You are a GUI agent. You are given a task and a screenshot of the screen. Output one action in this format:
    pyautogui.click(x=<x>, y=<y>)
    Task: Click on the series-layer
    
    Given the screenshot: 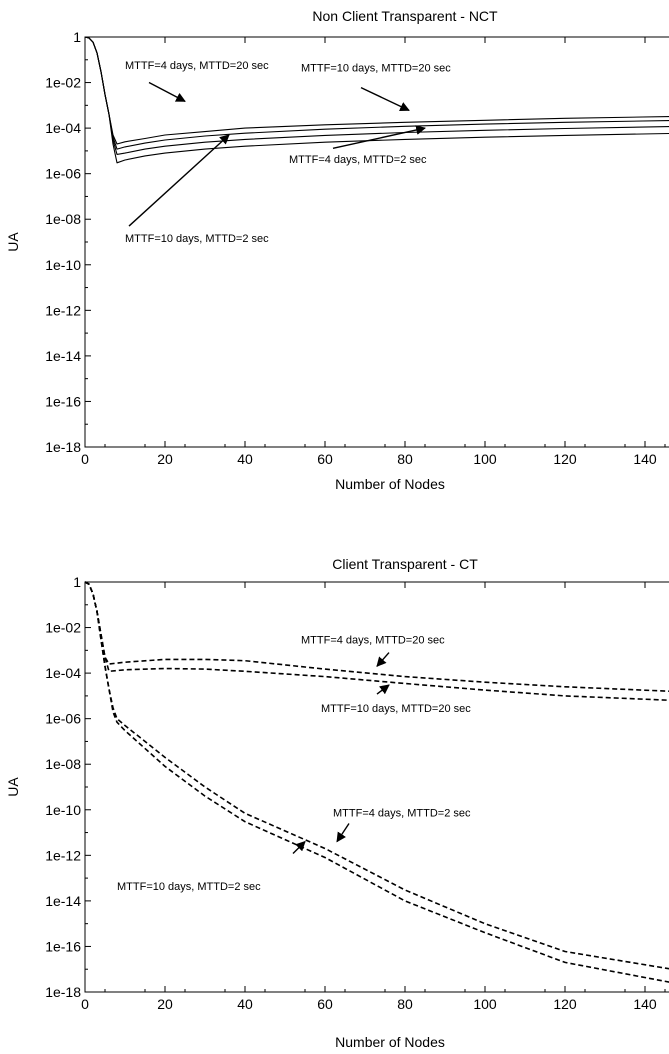 What is the action you would take?
    pyautogui.click(x=376, y=100)
    